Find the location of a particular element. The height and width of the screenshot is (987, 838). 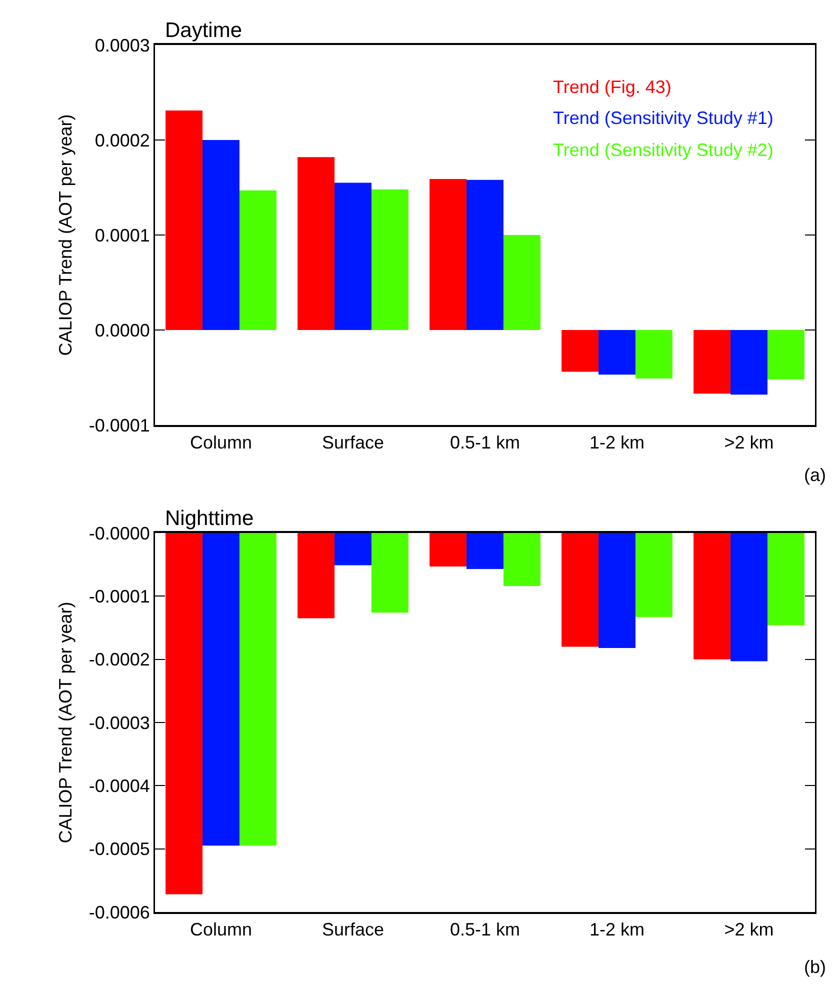

text: (b) is located at coordinates (815, 967).